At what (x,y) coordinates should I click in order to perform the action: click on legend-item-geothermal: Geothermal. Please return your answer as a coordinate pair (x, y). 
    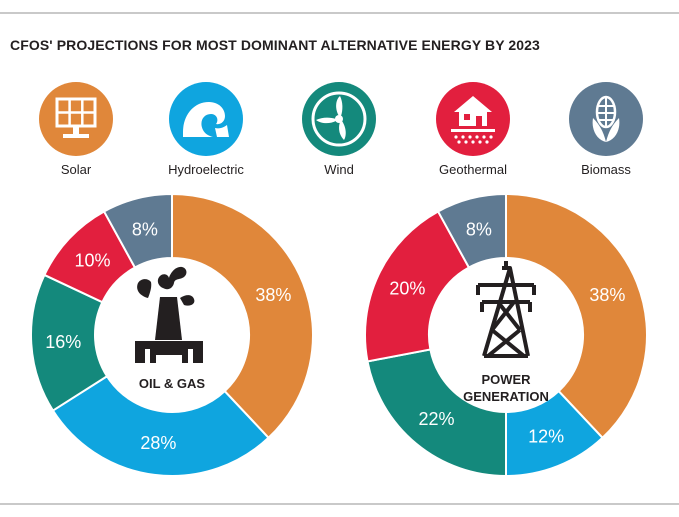
    Looking at the image, I should click on (473, 129).